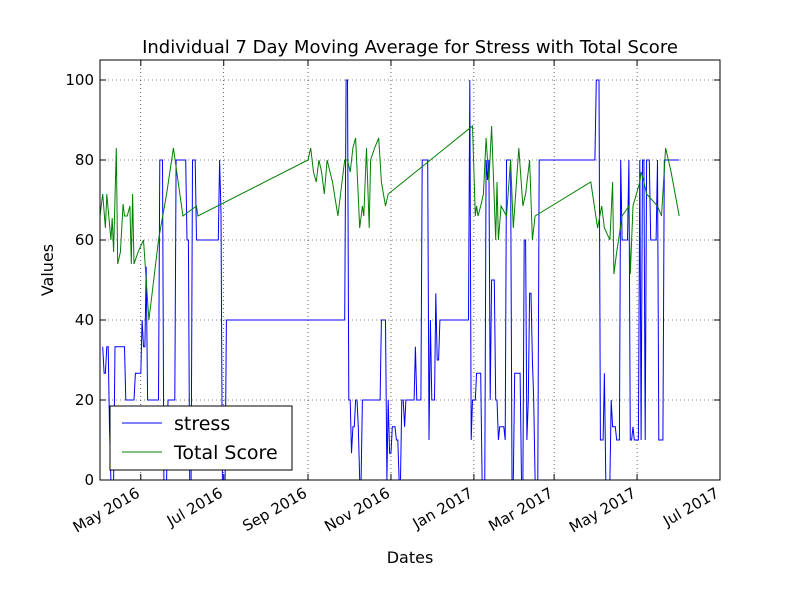 This screenshot has height=600, width=800. I want to click on x-axis-label: Dates, so click(410, 557).